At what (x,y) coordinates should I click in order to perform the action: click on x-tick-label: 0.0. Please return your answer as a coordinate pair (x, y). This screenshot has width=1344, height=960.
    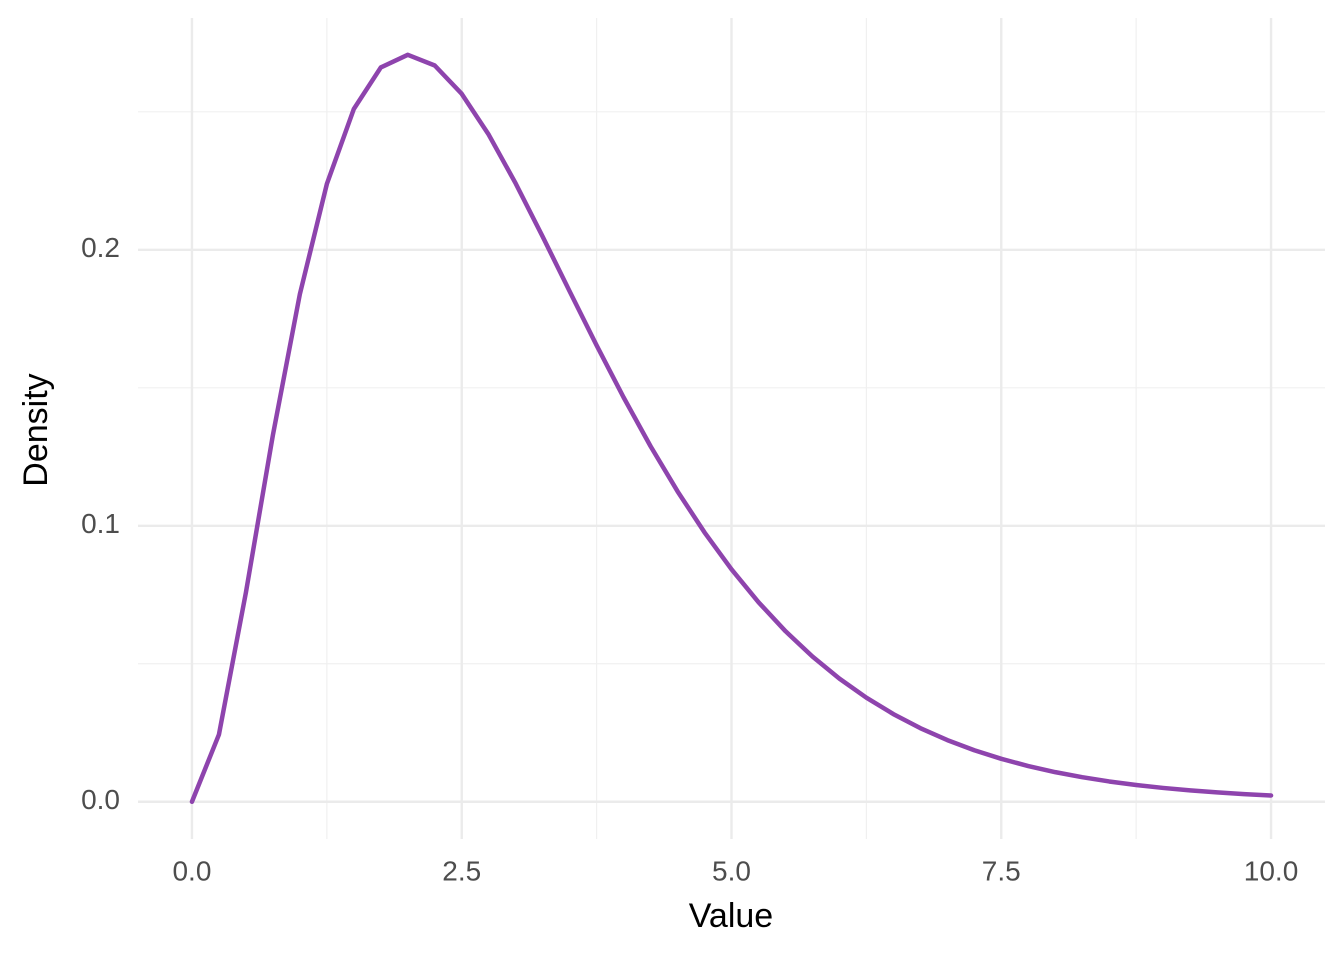
    Looking at the image, I should click on (191, 870).